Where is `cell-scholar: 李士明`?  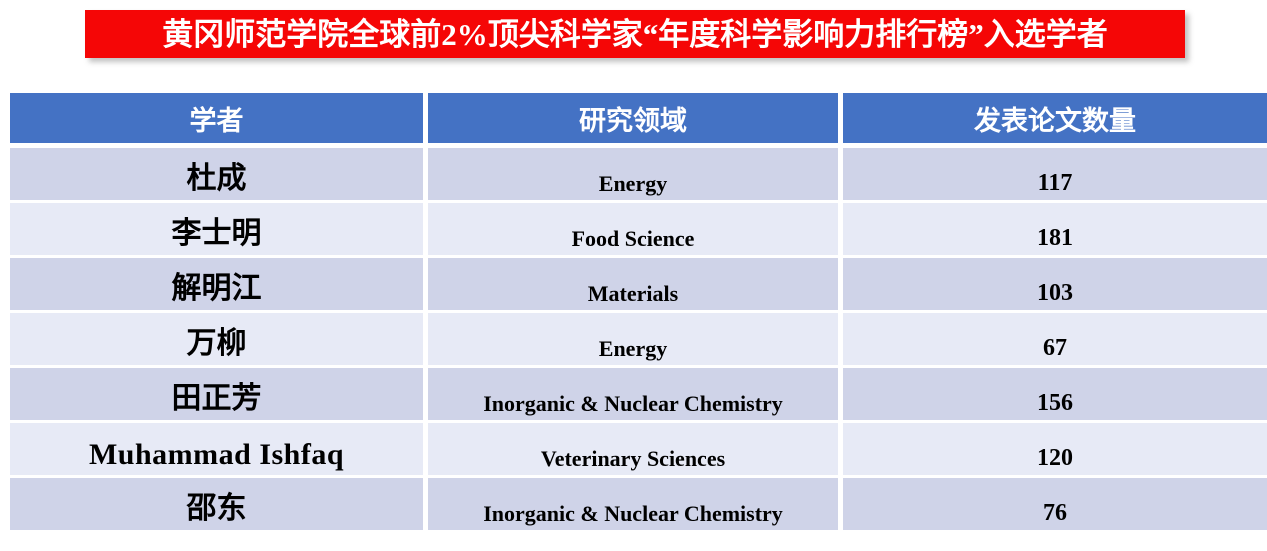
cell-scholar: 李士明 is located at coordinates (219, 230).